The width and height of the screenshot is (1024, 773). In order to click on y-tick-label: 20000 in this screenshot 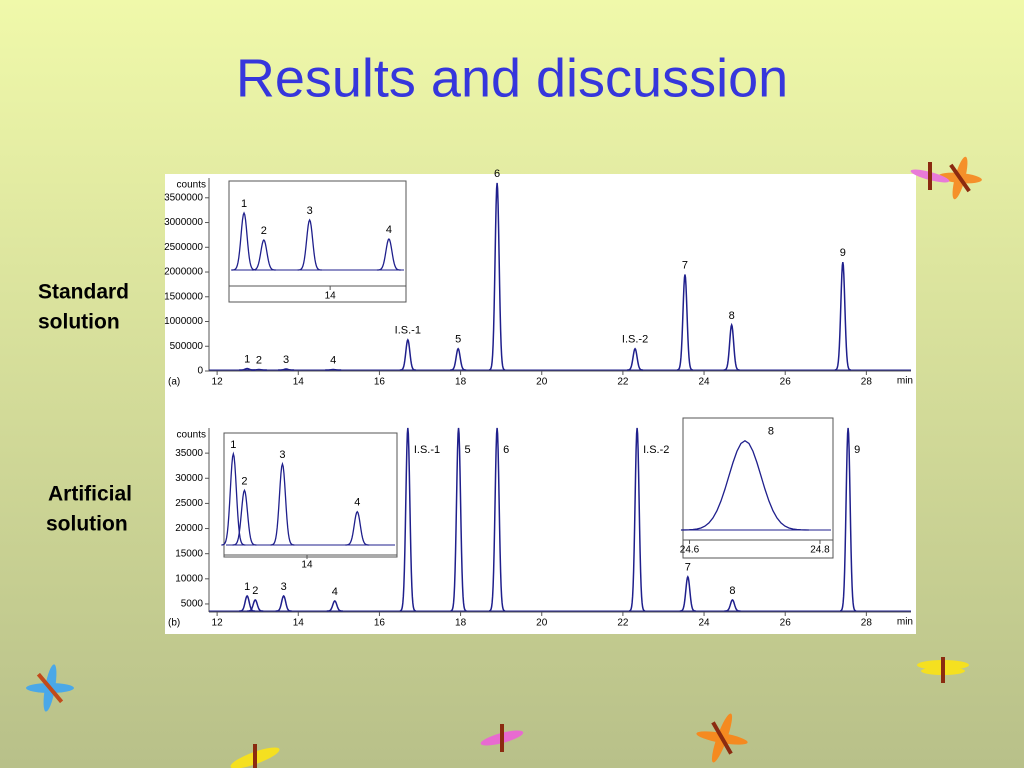, I will do `click(189, 528)`.